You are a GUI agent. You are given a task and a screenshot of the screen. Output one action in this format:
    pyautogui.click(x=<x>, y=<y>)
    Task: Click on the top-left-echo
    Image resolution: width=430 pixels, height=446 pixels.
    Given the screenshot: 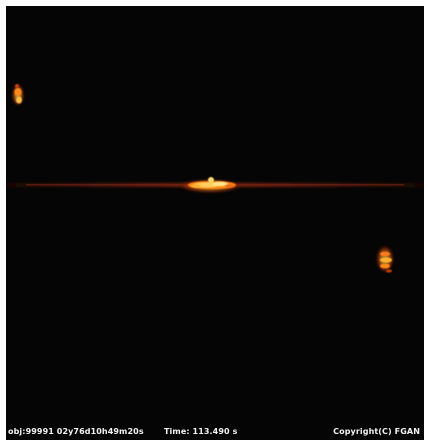 What is the action you would take?
    pyautogui.click(x=18, y=95)
    